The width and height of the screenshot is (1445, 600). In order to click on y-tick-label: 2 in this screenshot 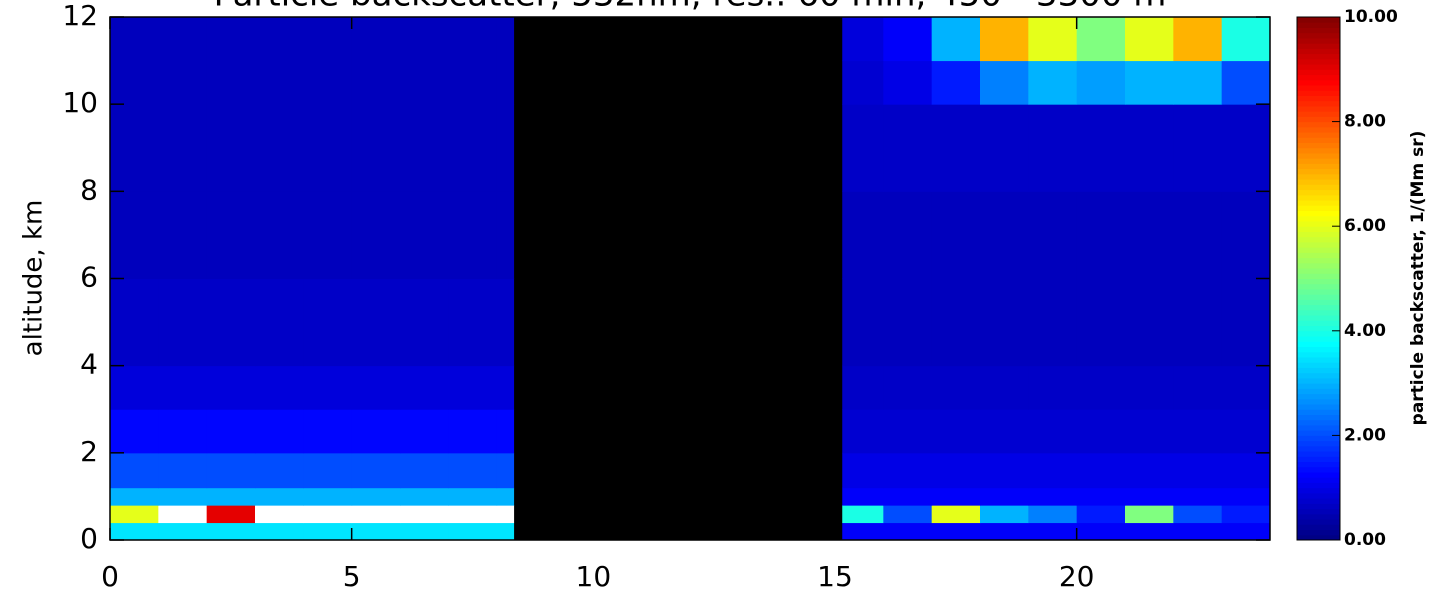, I will do `click(89, 451)`.